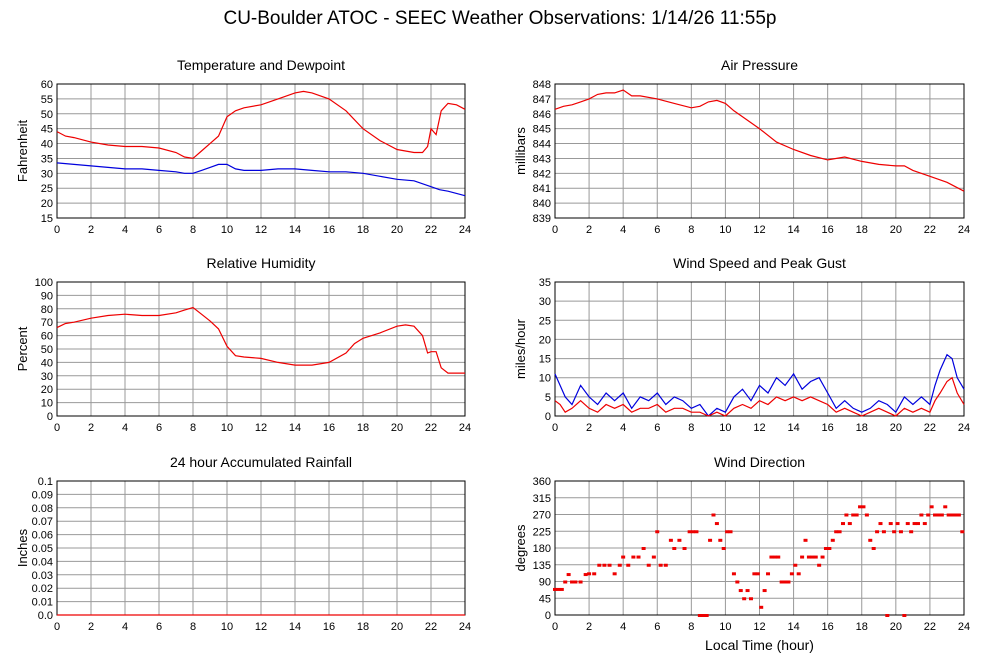 This screenshot has height=660, width=1000. What do you see at coordinates (465, 627) in the screenshot?
I see `x-tick-label: 24` at bounding box center [465, 627].